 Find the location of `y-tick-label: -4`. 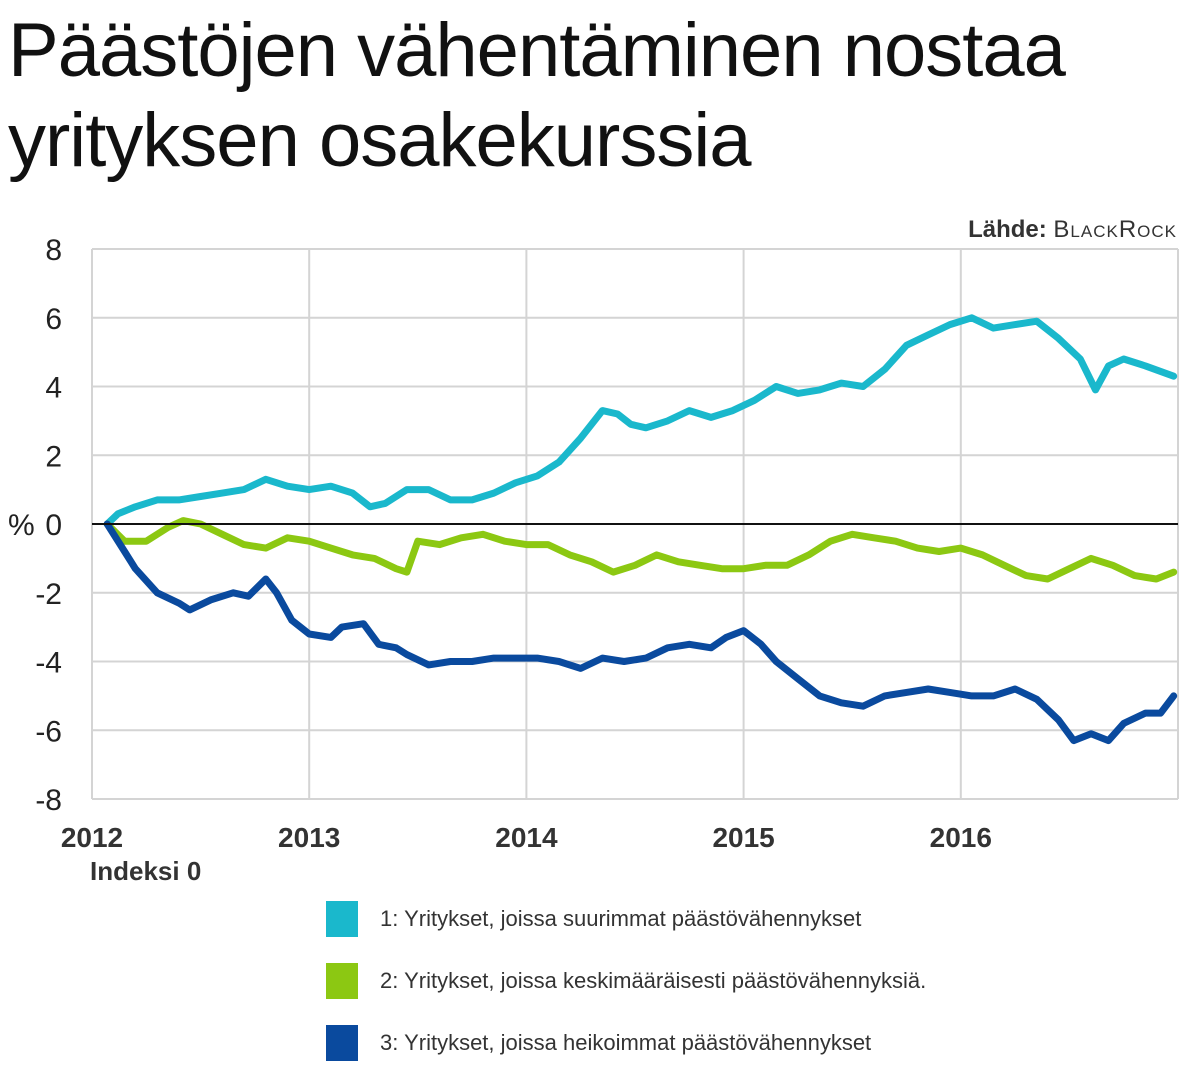

y-tick-label: -4 is located at coordinates (48, 663).